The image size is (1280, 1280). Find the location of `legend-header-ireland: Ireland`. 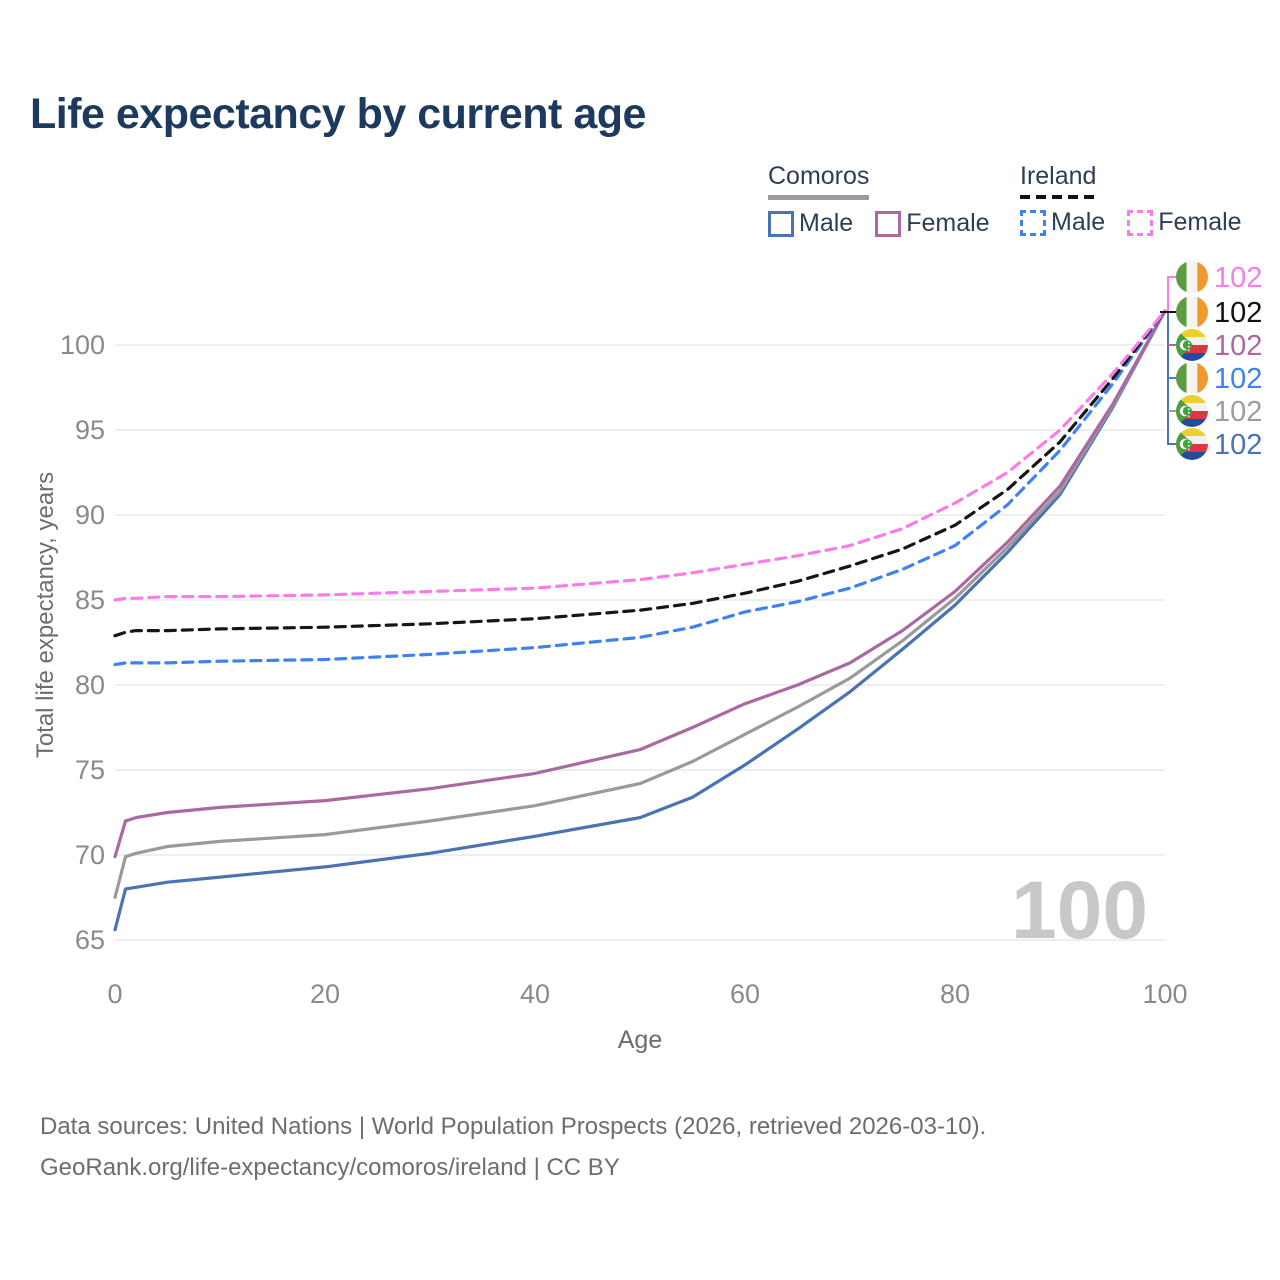

legend-header-ireland: Ireland is located at coordinates (1058, 180).